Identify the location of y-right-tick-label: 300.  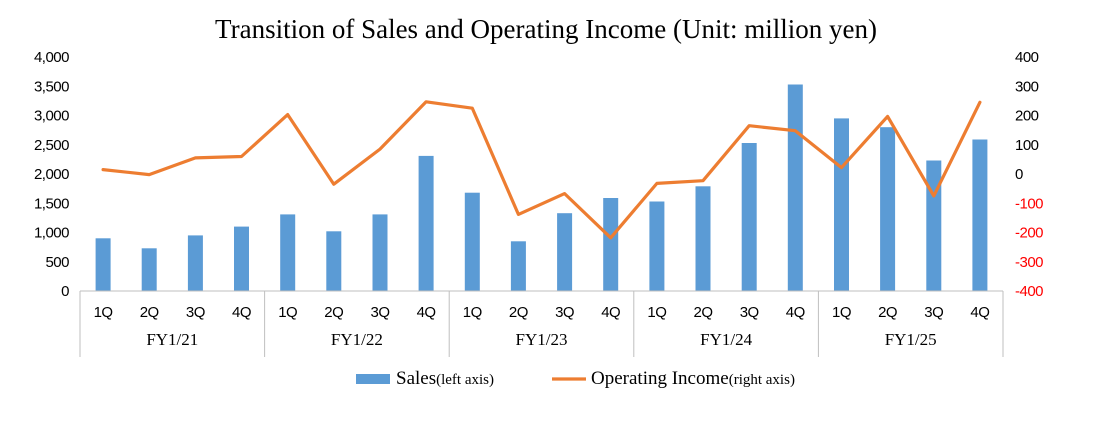
(1027, 86).